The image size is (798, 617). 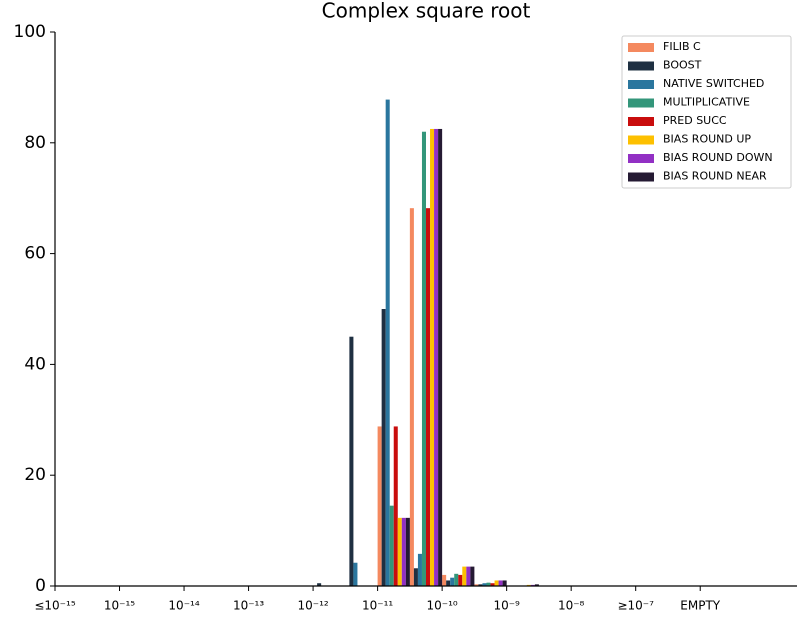 I want to click on legend-label: BIAS ROUND NEAR, so click(x=715, y=176).